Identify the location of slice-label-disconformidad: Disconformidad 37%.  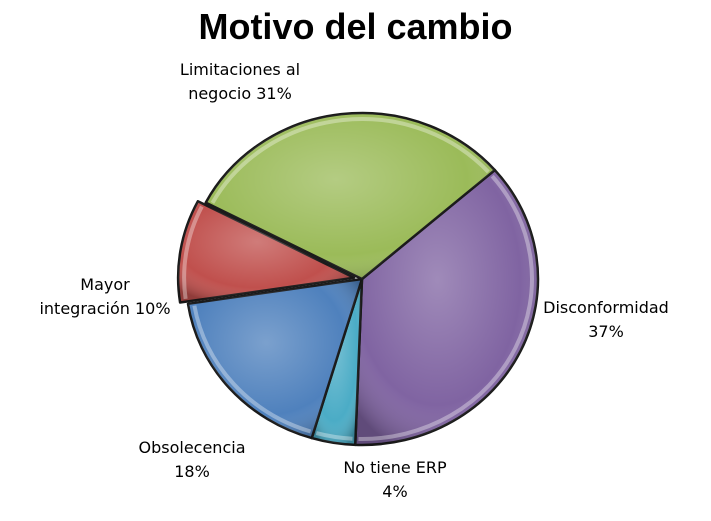
(606, 319).